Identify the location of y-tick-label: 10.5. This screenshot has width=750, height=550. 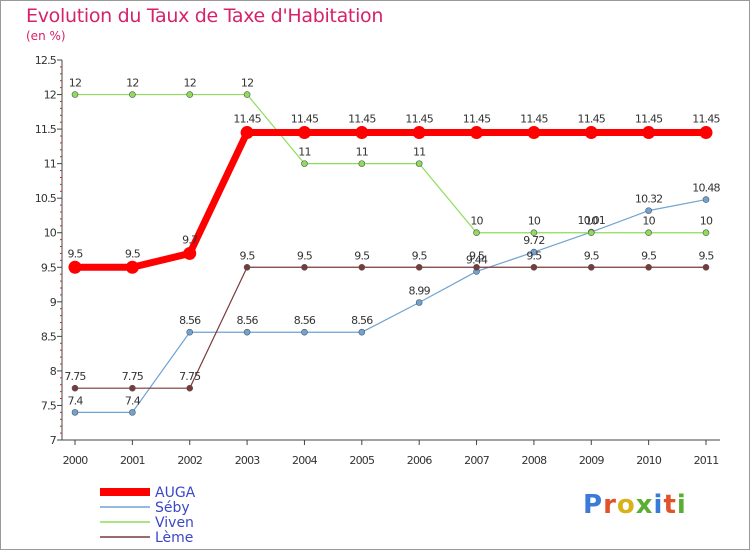
(46, 198).